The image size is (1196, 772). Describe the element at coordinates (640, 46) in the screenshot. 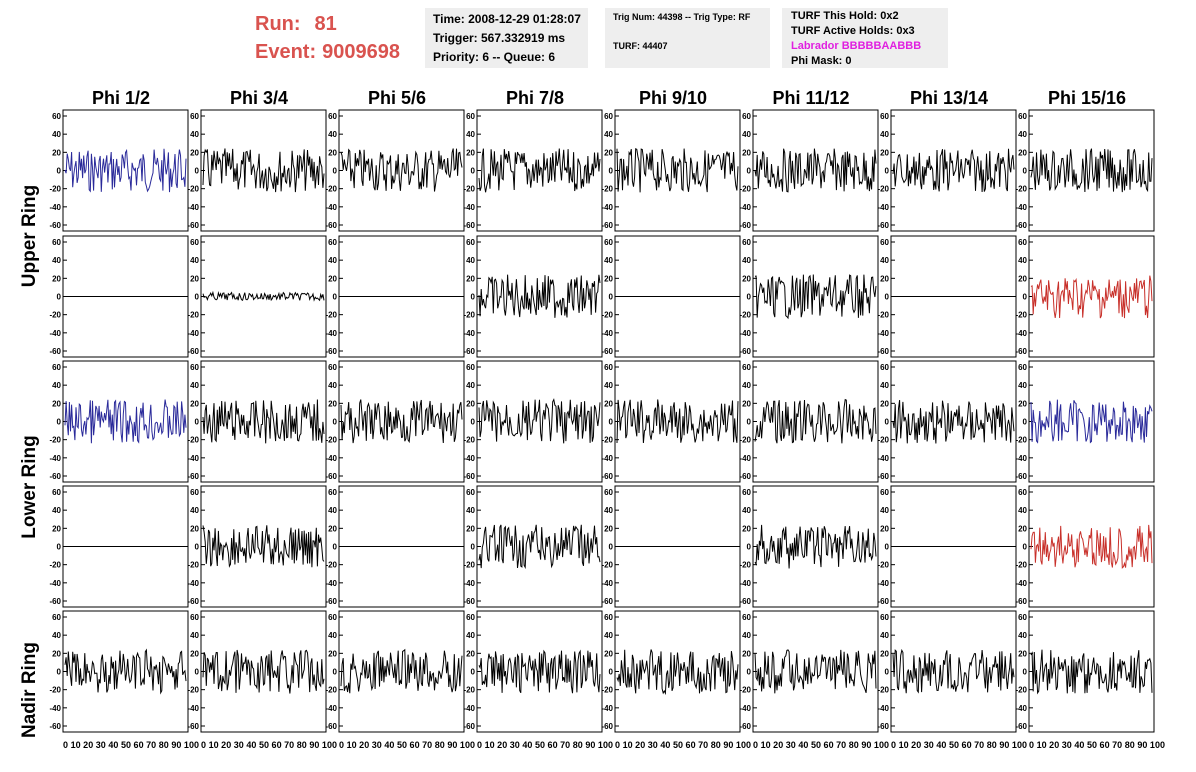

I see `turf-num-text: TURF: 44407` at that location.